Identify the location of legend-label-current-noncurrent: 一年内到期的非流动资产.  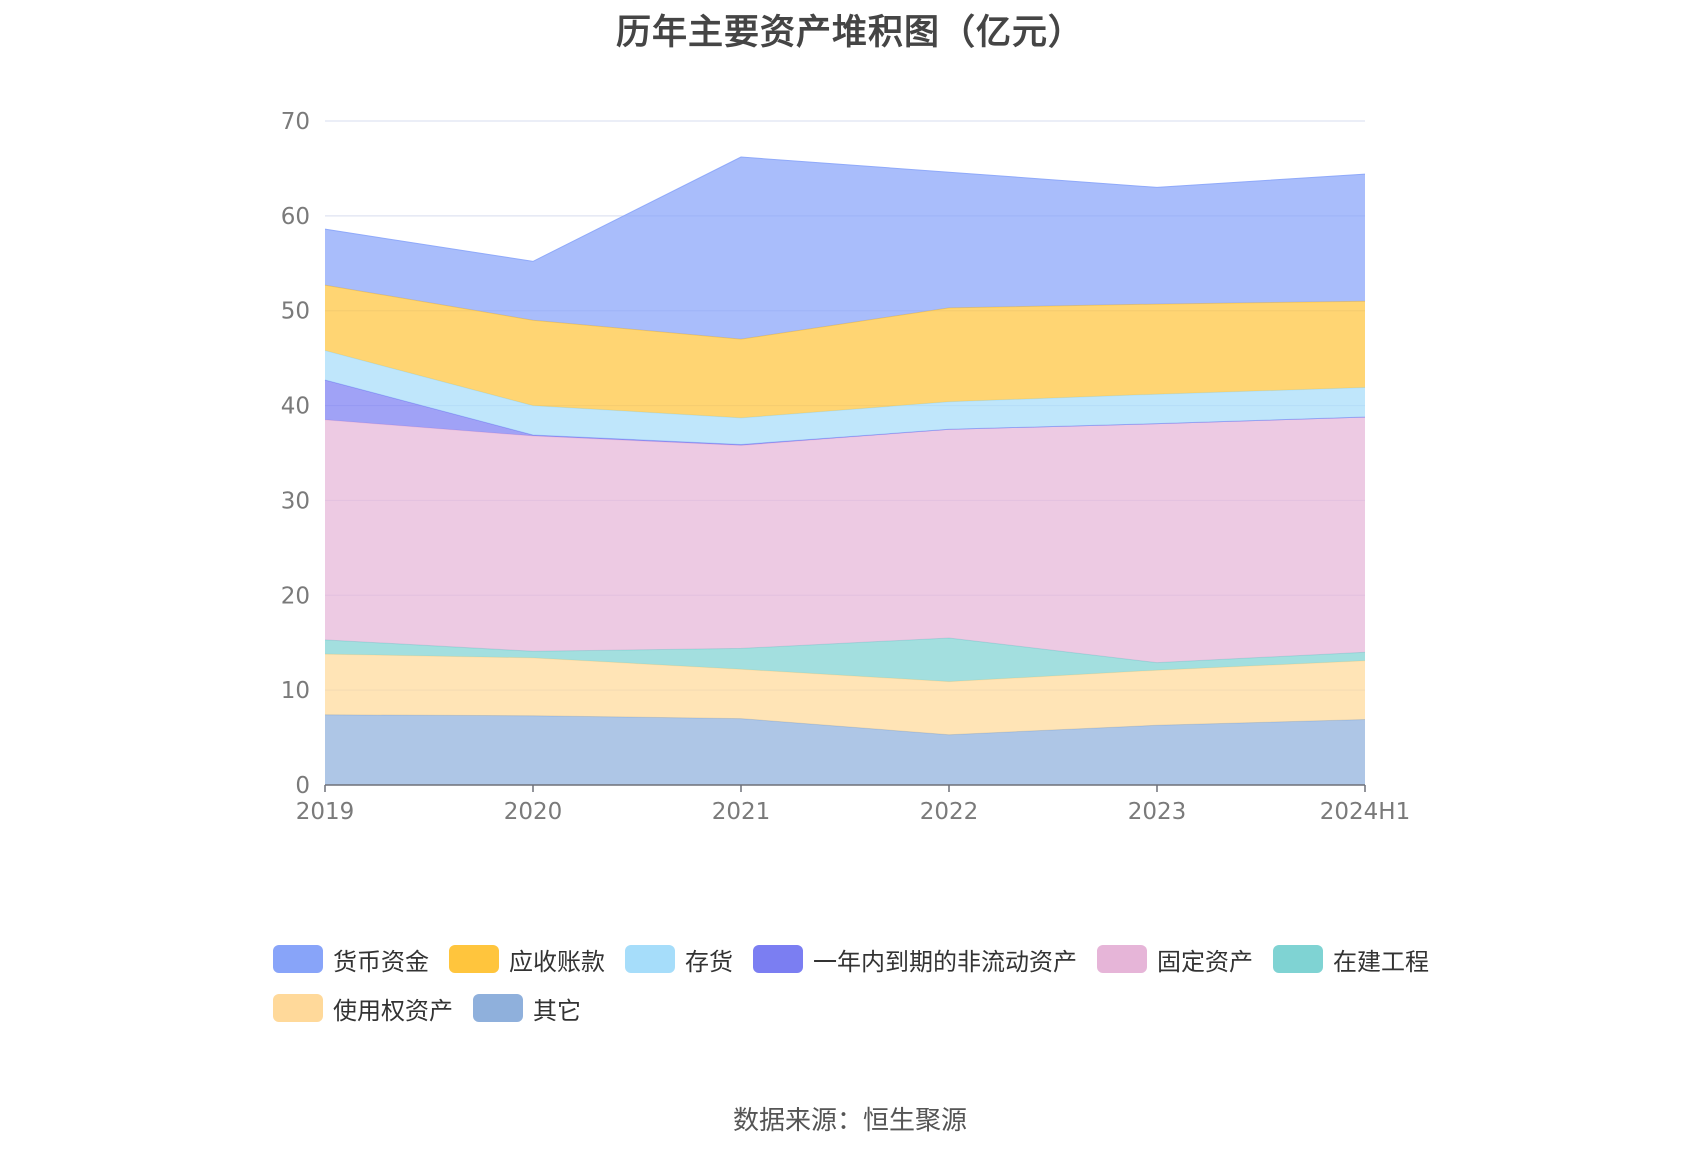
(945, 961).